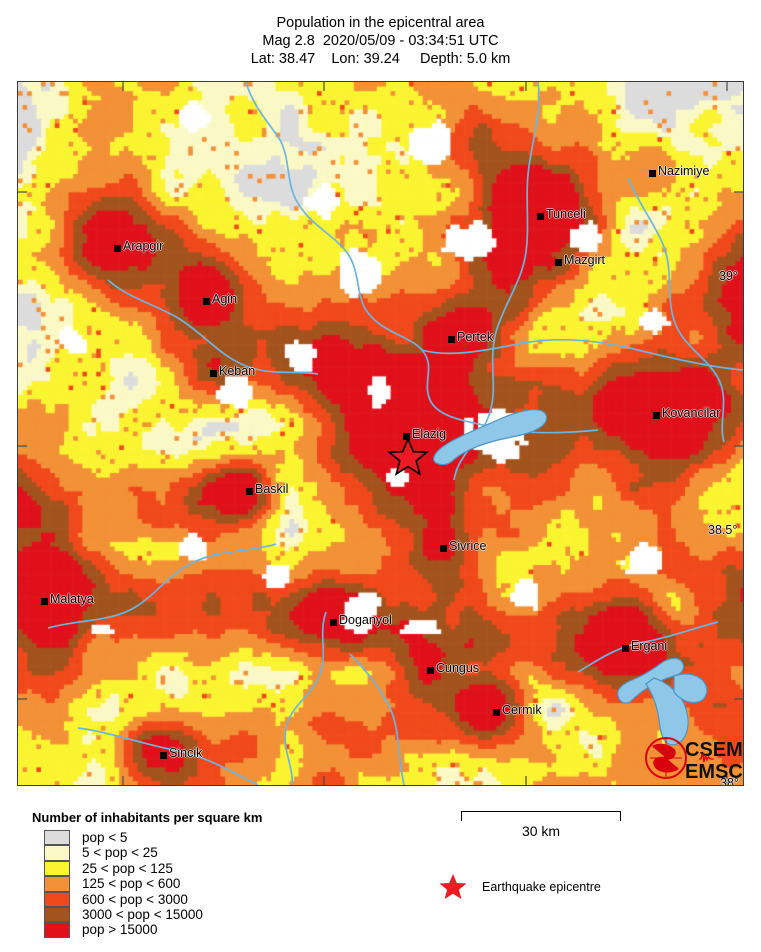 This screenshot has width=761, height=952. What do you see at coordinates (570, 577) in the screenshot?
I see `lake-layer` at bounding box center [570, 577].